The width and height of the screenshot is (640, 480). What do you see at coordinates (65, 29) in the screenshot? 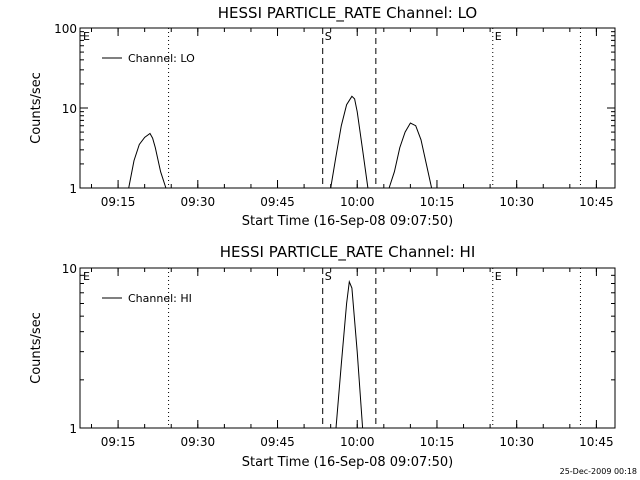
I see `y-tick-label: 100` at bounding box center [65, 29].